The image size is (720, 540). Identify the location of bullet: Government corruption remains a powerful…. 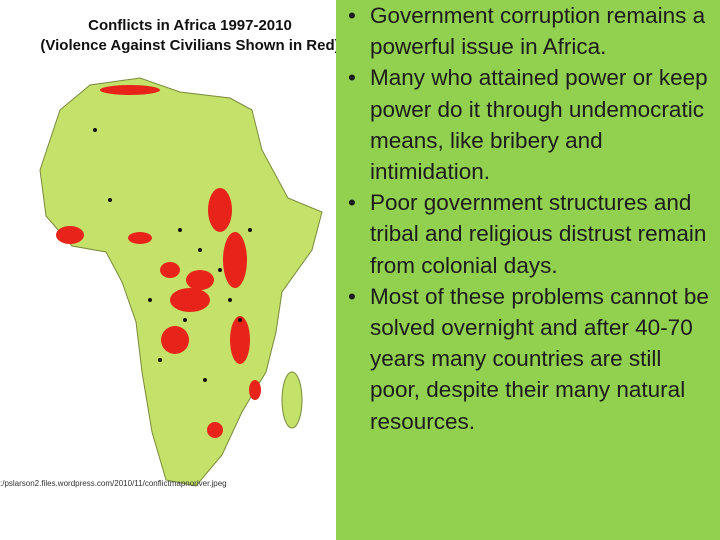
(531, 31).